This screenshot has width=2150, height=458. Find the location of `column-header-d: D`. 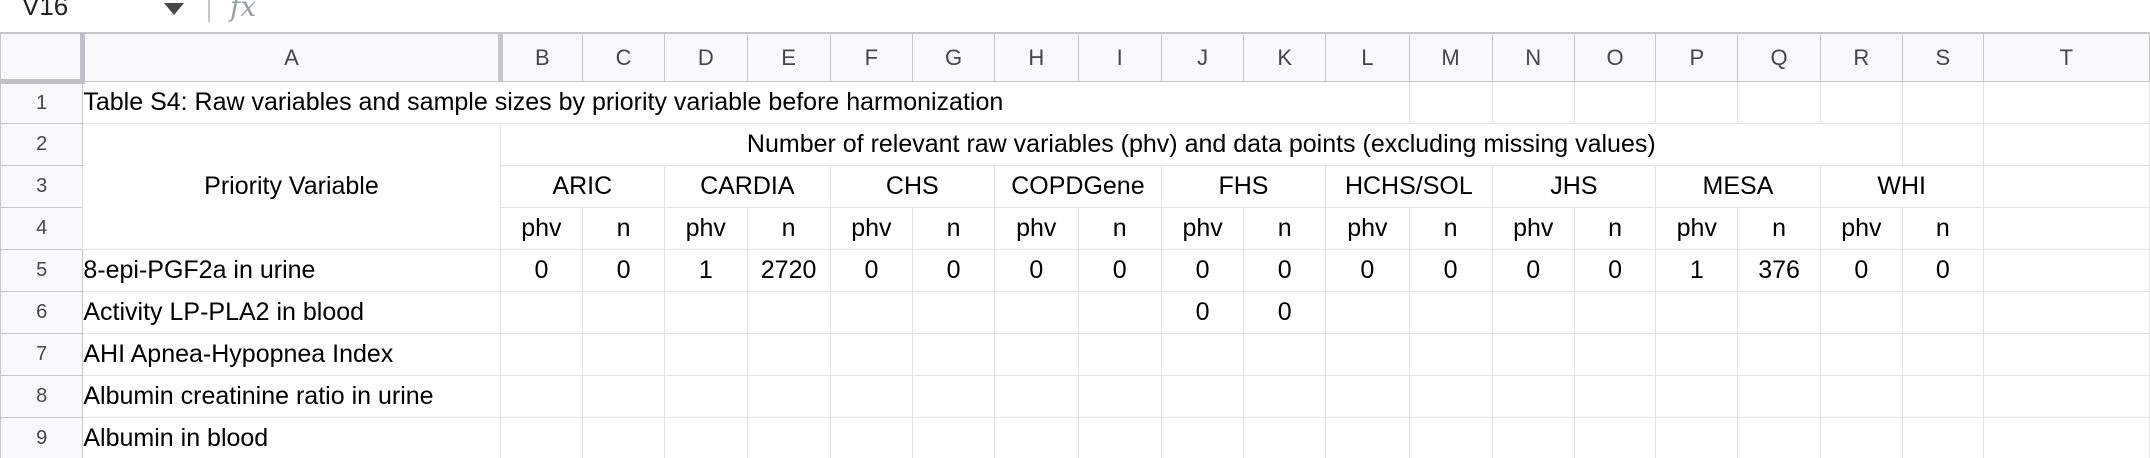

column-header-d: D is located at coordinates (705, 57).